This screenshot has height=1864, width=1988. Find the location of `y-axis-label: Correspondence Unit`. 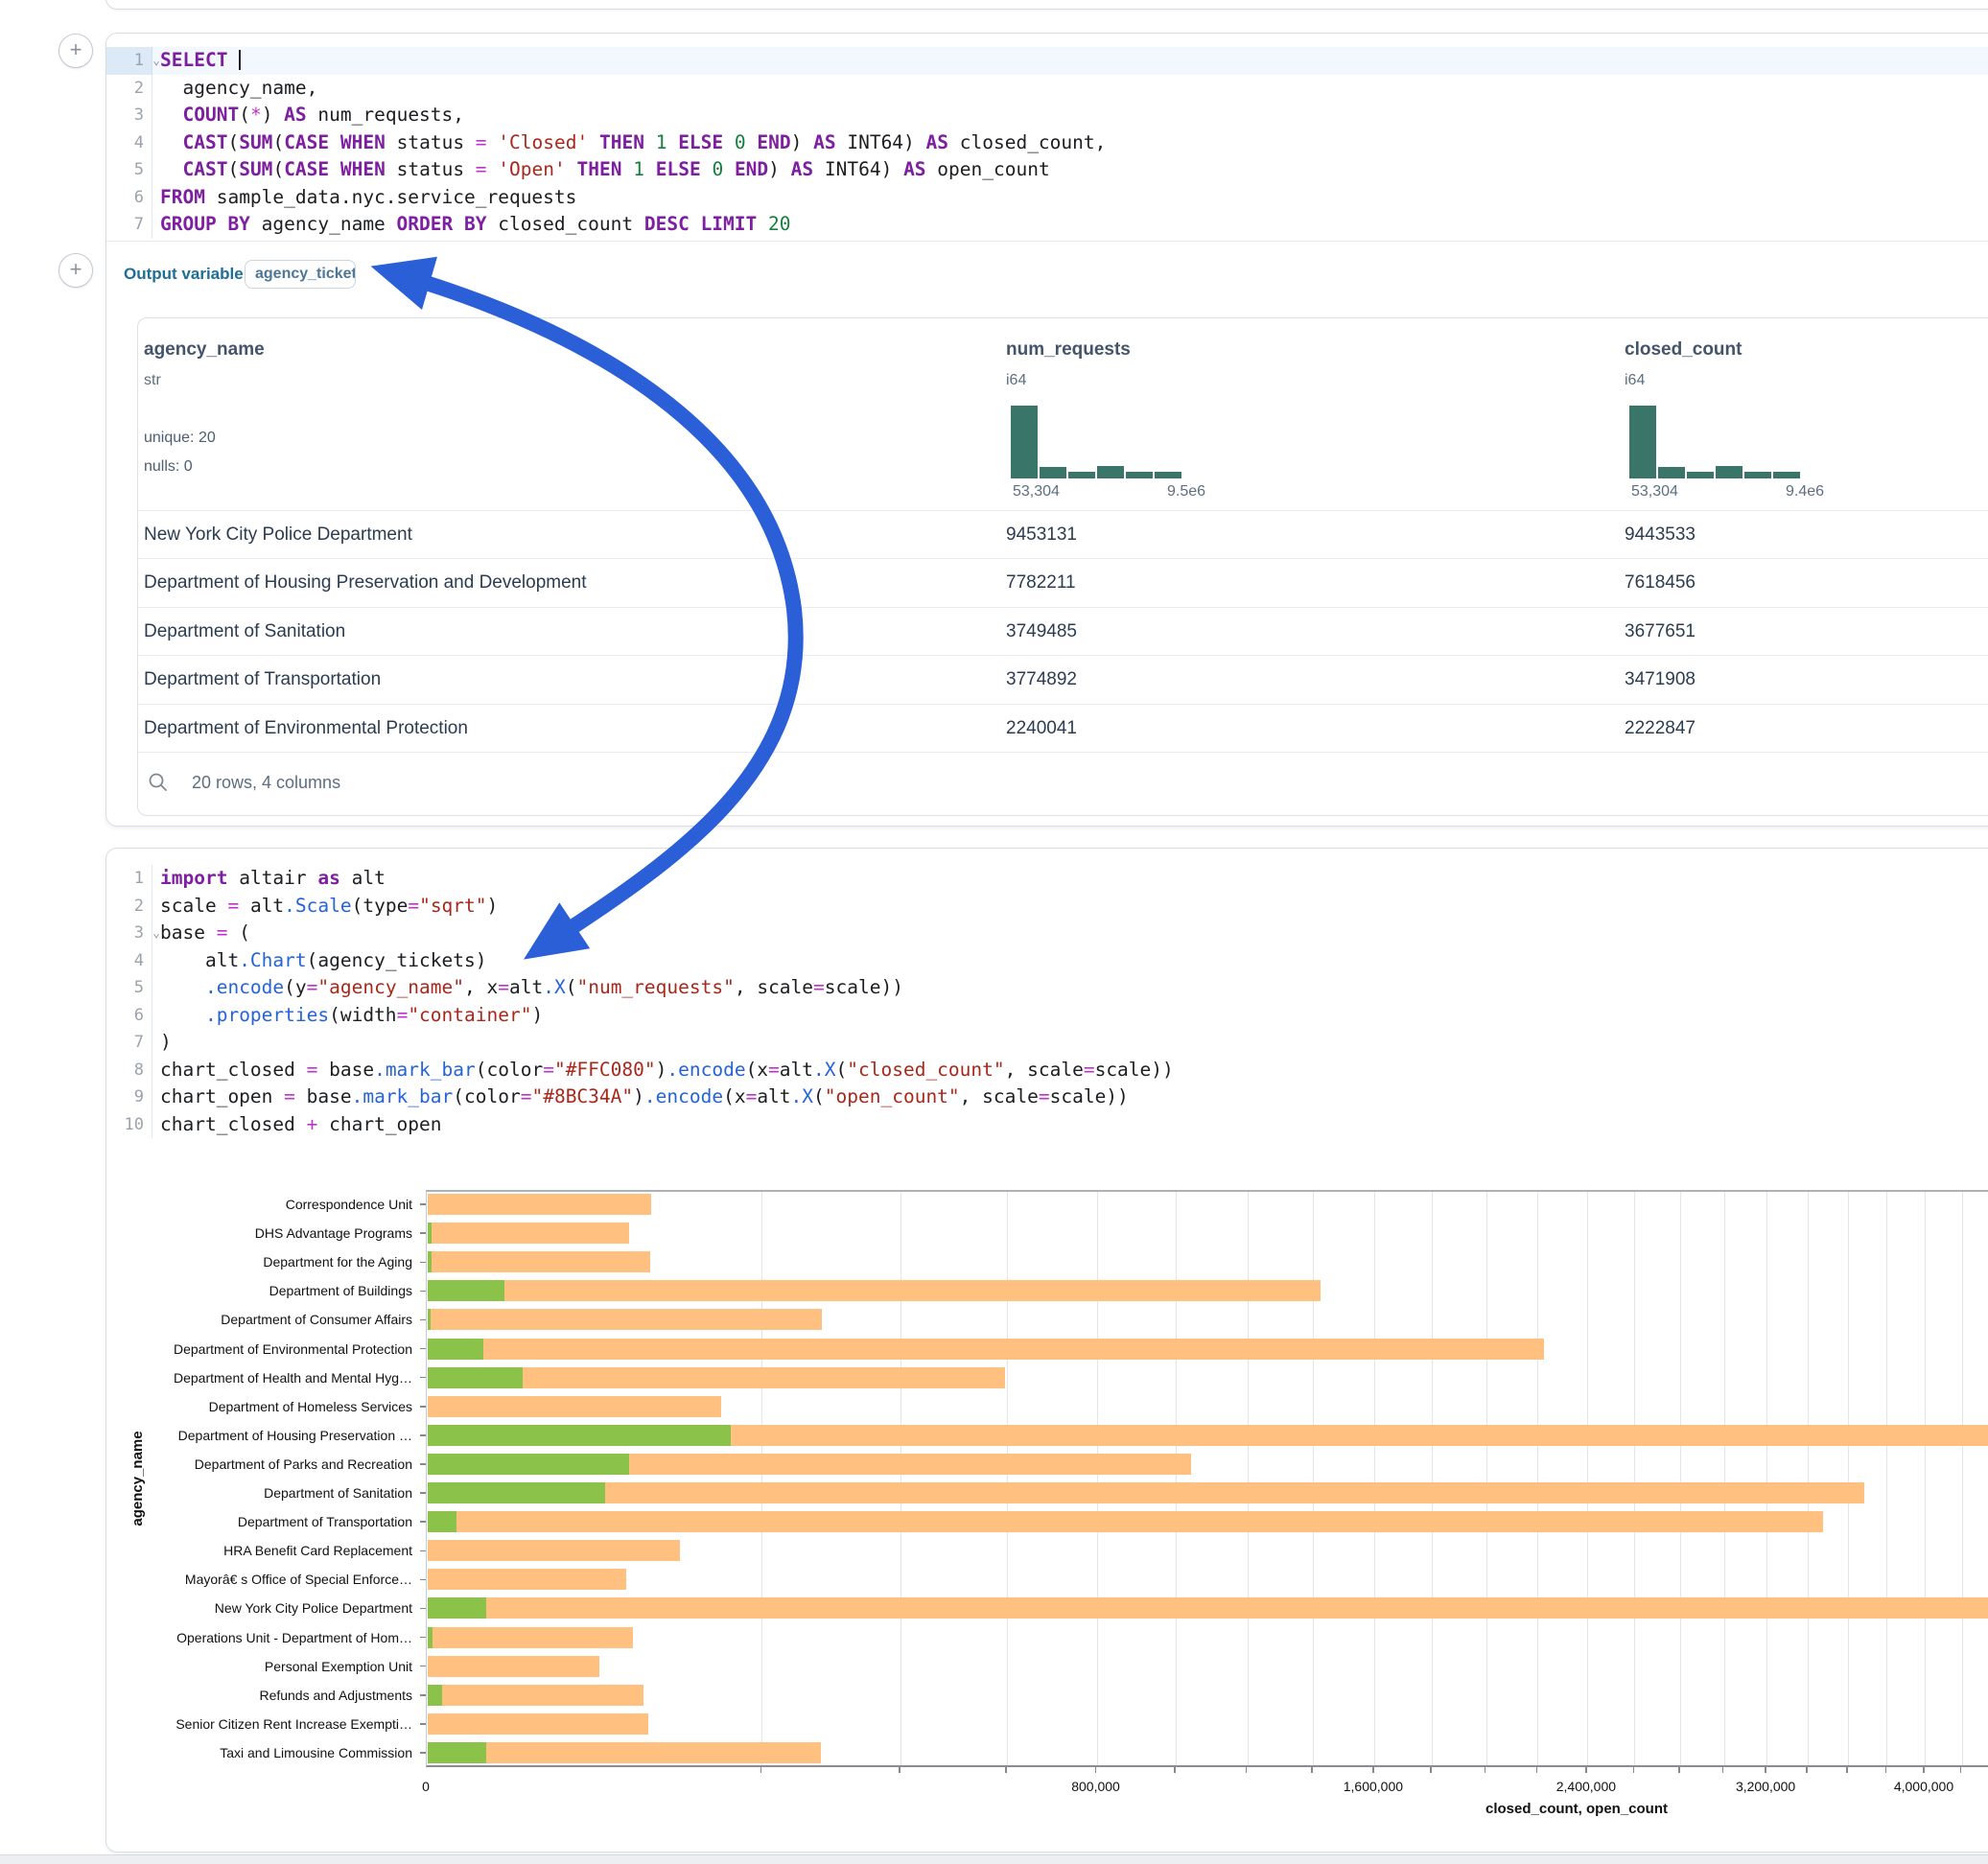

y-axis-label: Correspondence Unit is located at coordinates (348, 1205).